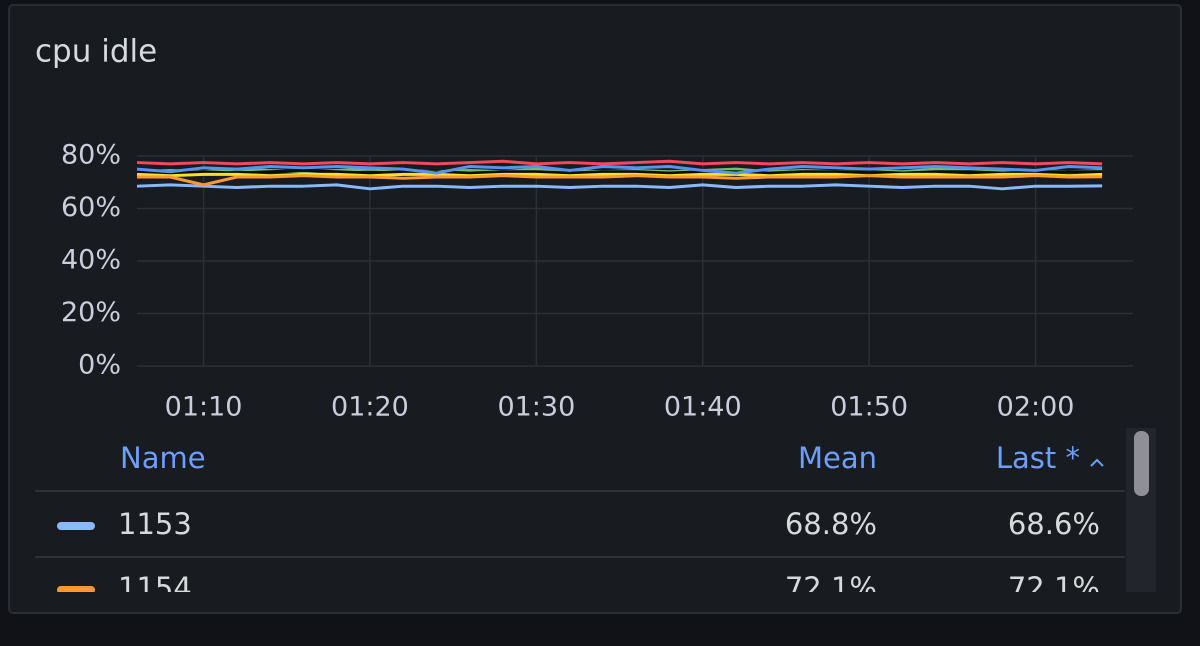 This screenshot has height=646, width=1200. I want to click on y-tick-label: 40%, so click(91, 260).